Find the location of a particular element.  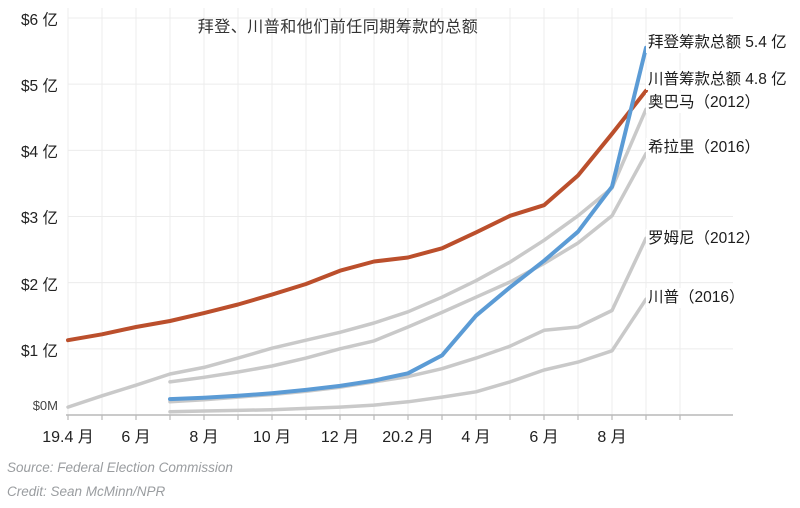

x-tick-label: 19.4 月 is located at coordinates (68, 437).